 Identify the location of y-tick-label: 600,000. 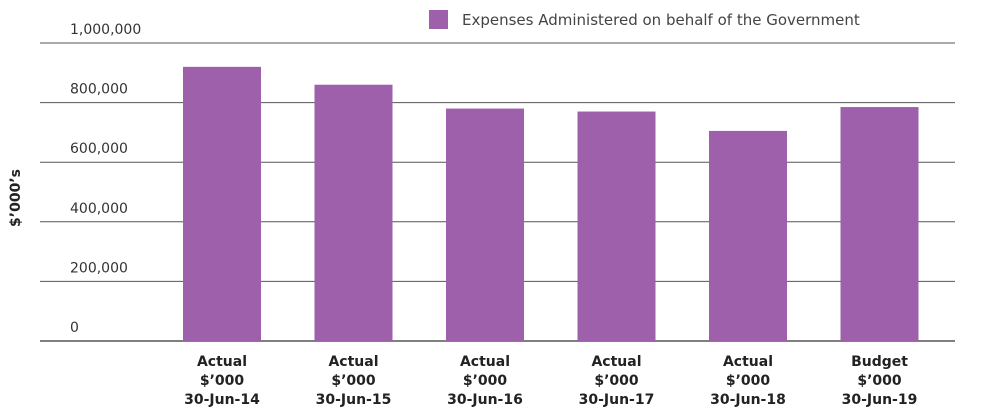
(99, 149).